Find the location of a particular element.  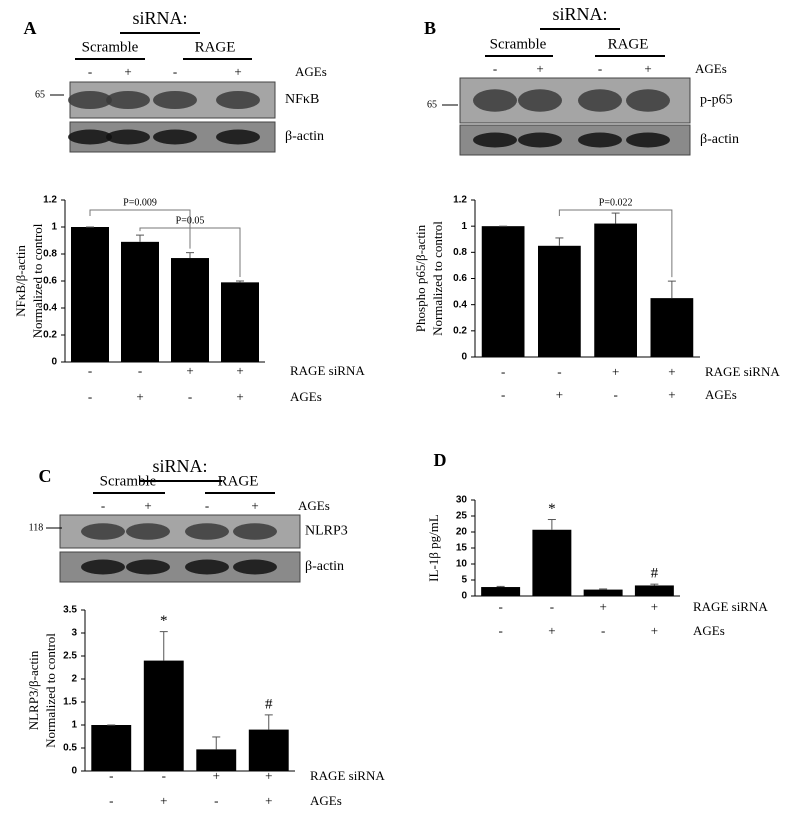

y-tick-label: 0.5 is located at coordinates (70, 748).